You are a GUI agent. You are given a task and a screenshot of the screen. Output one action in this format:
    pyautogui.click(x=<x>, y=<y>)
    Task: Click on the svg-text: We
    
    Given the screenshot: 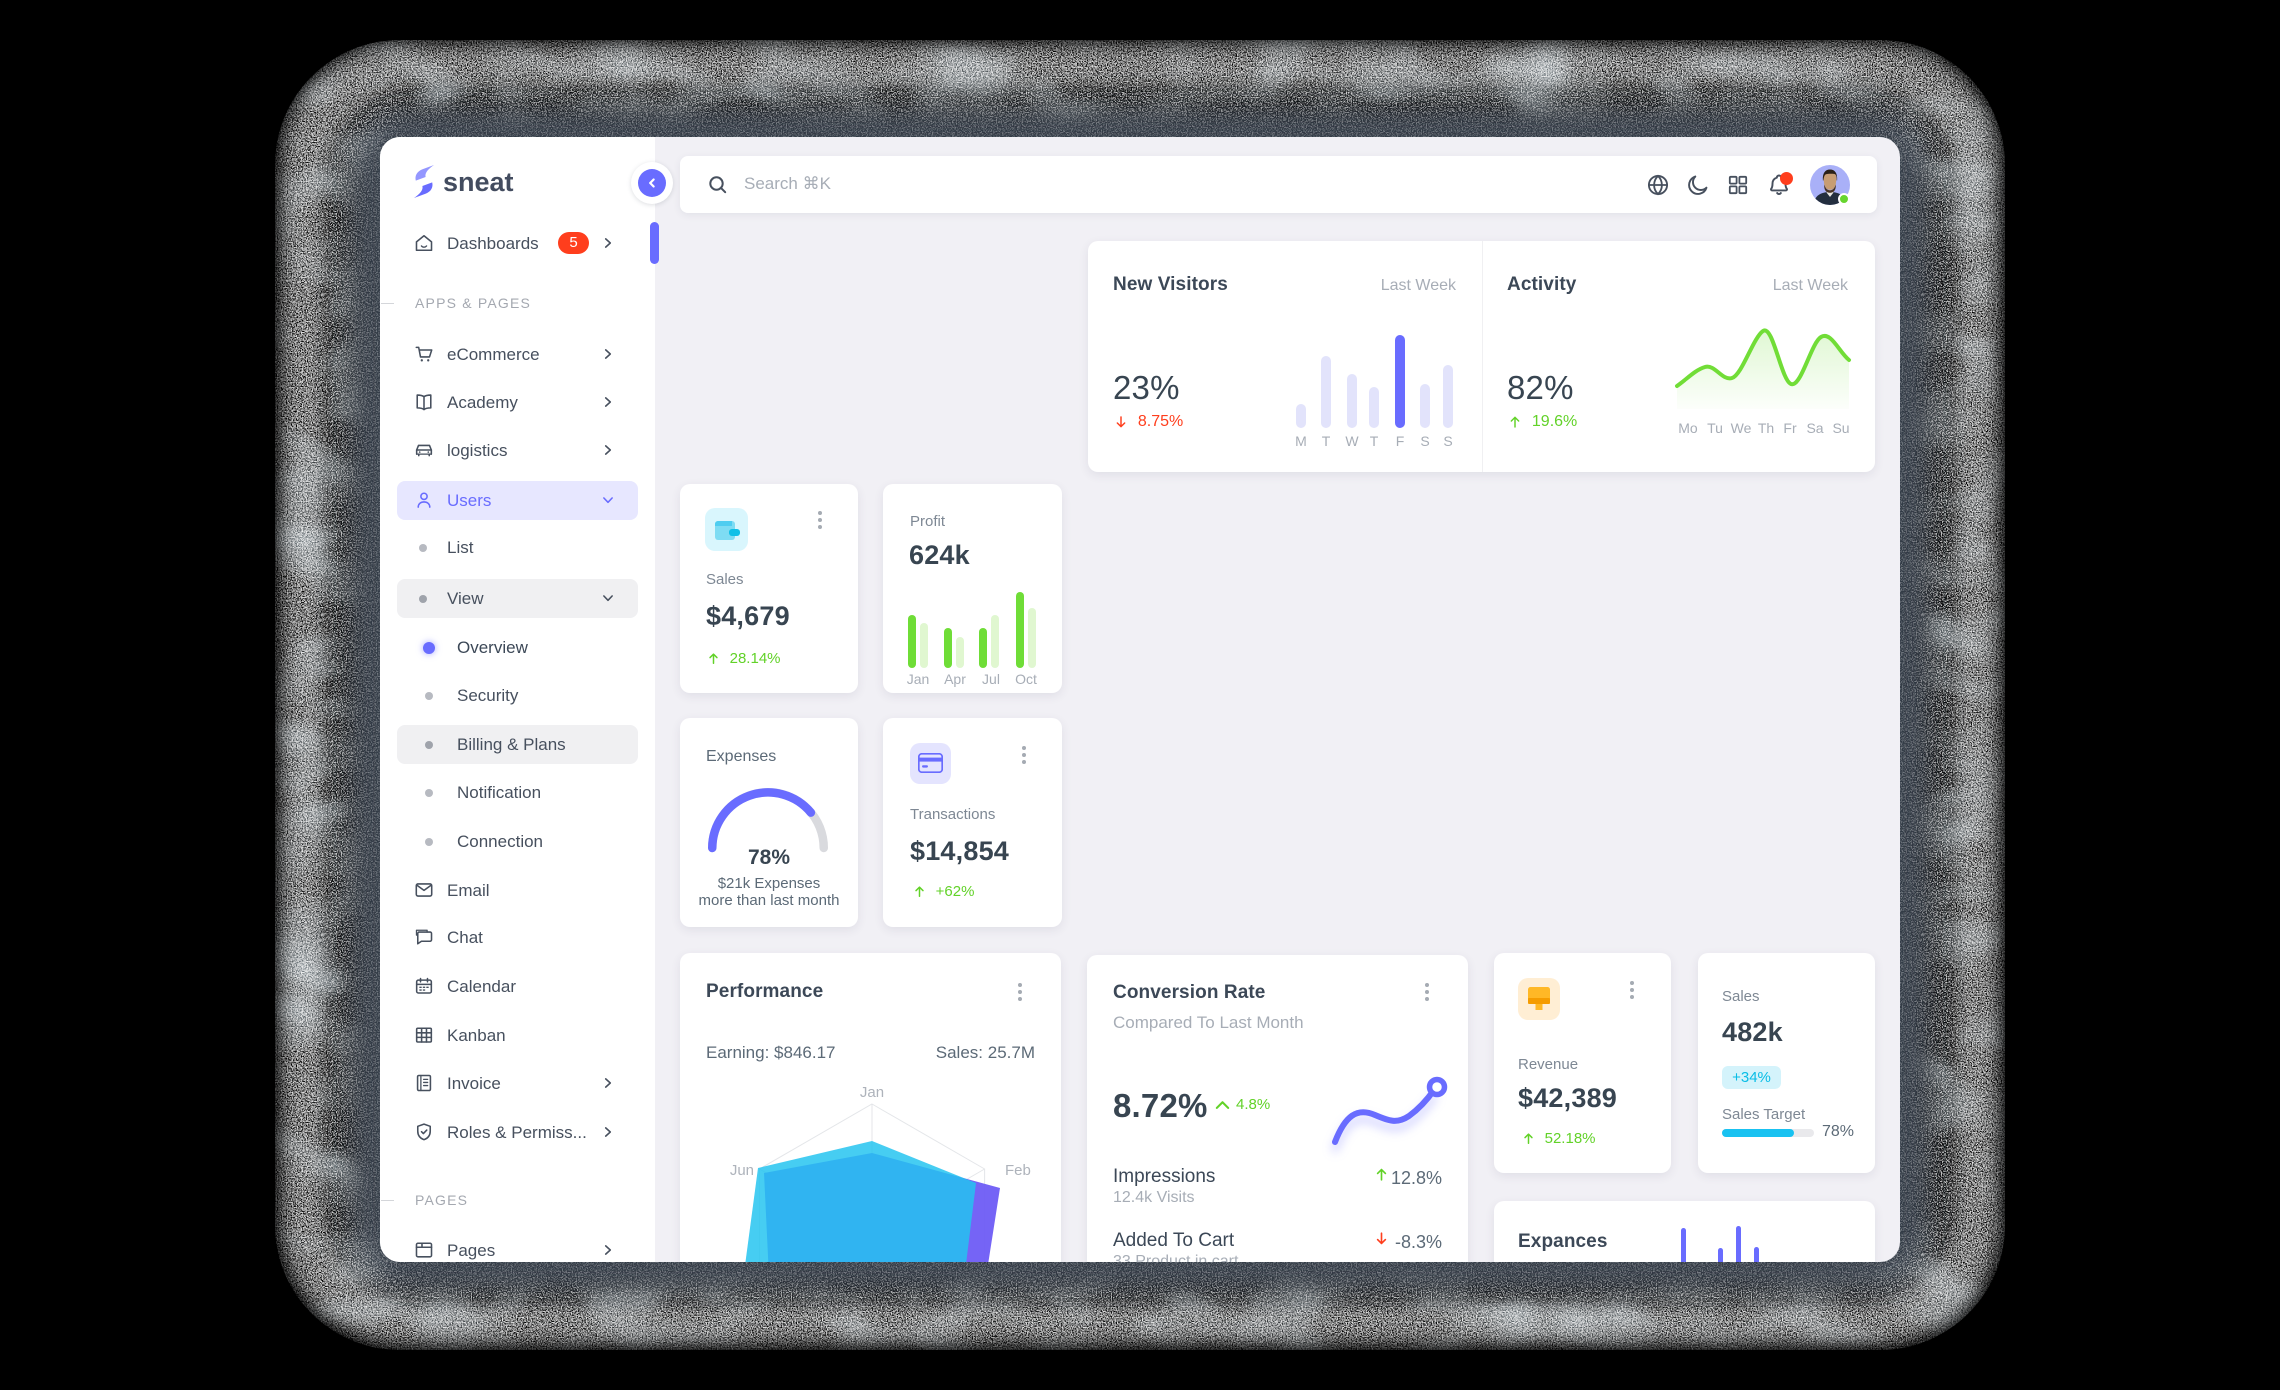 What is the action you would take?
    pyautogui.click(x=1741, y=428)
    